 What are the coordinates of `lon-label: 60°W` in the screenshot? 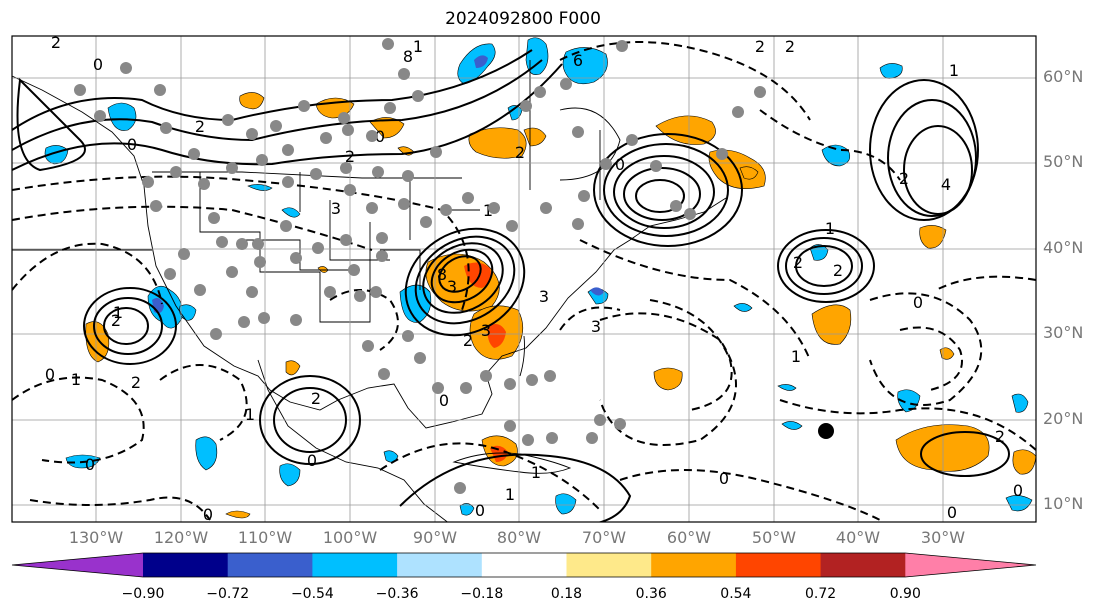 It's located at (689, 537).